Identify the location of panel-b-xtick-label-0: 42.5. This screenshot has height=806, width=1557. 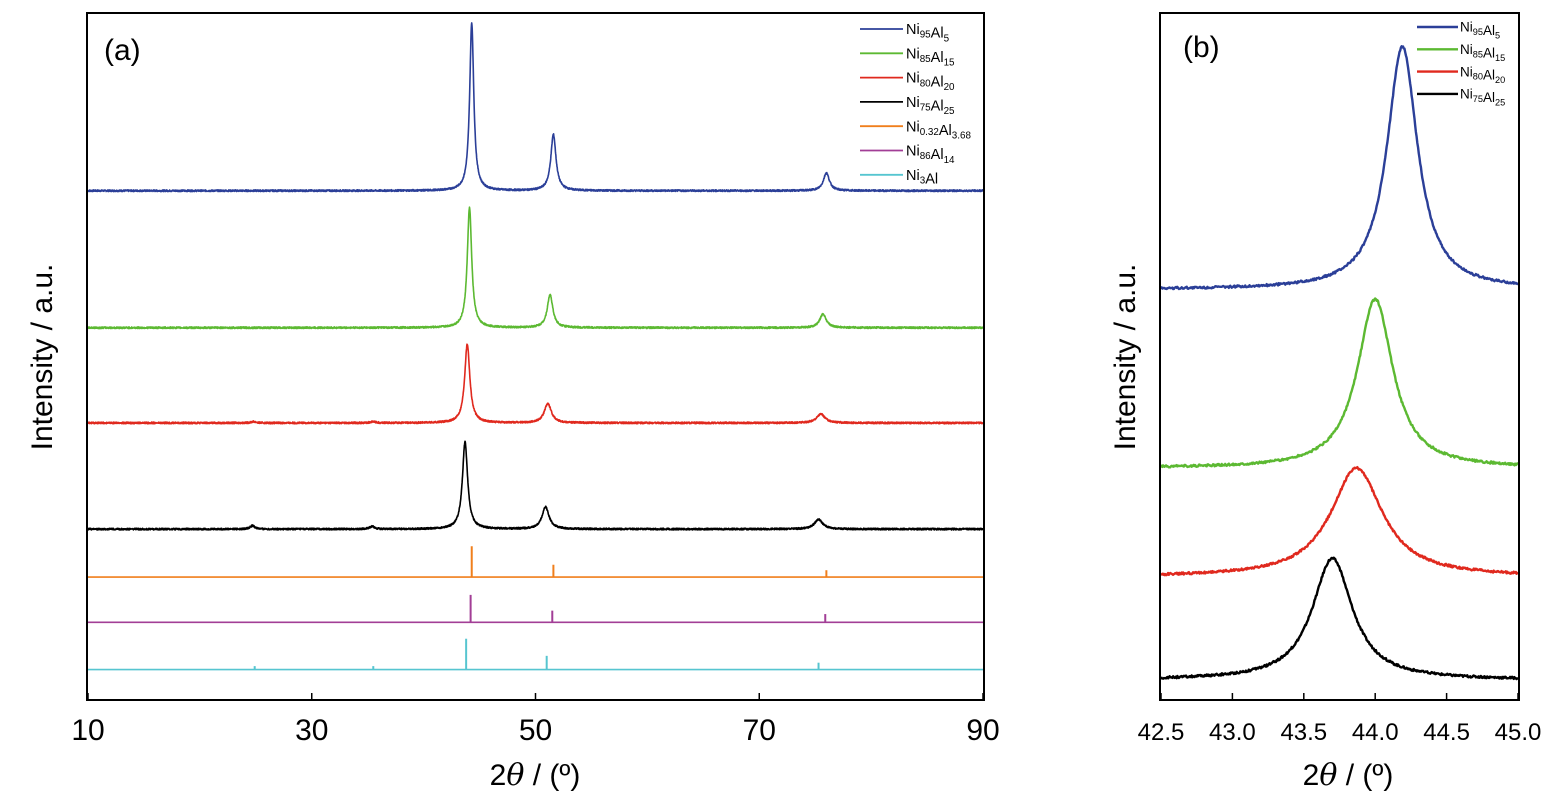
(1161, 732).